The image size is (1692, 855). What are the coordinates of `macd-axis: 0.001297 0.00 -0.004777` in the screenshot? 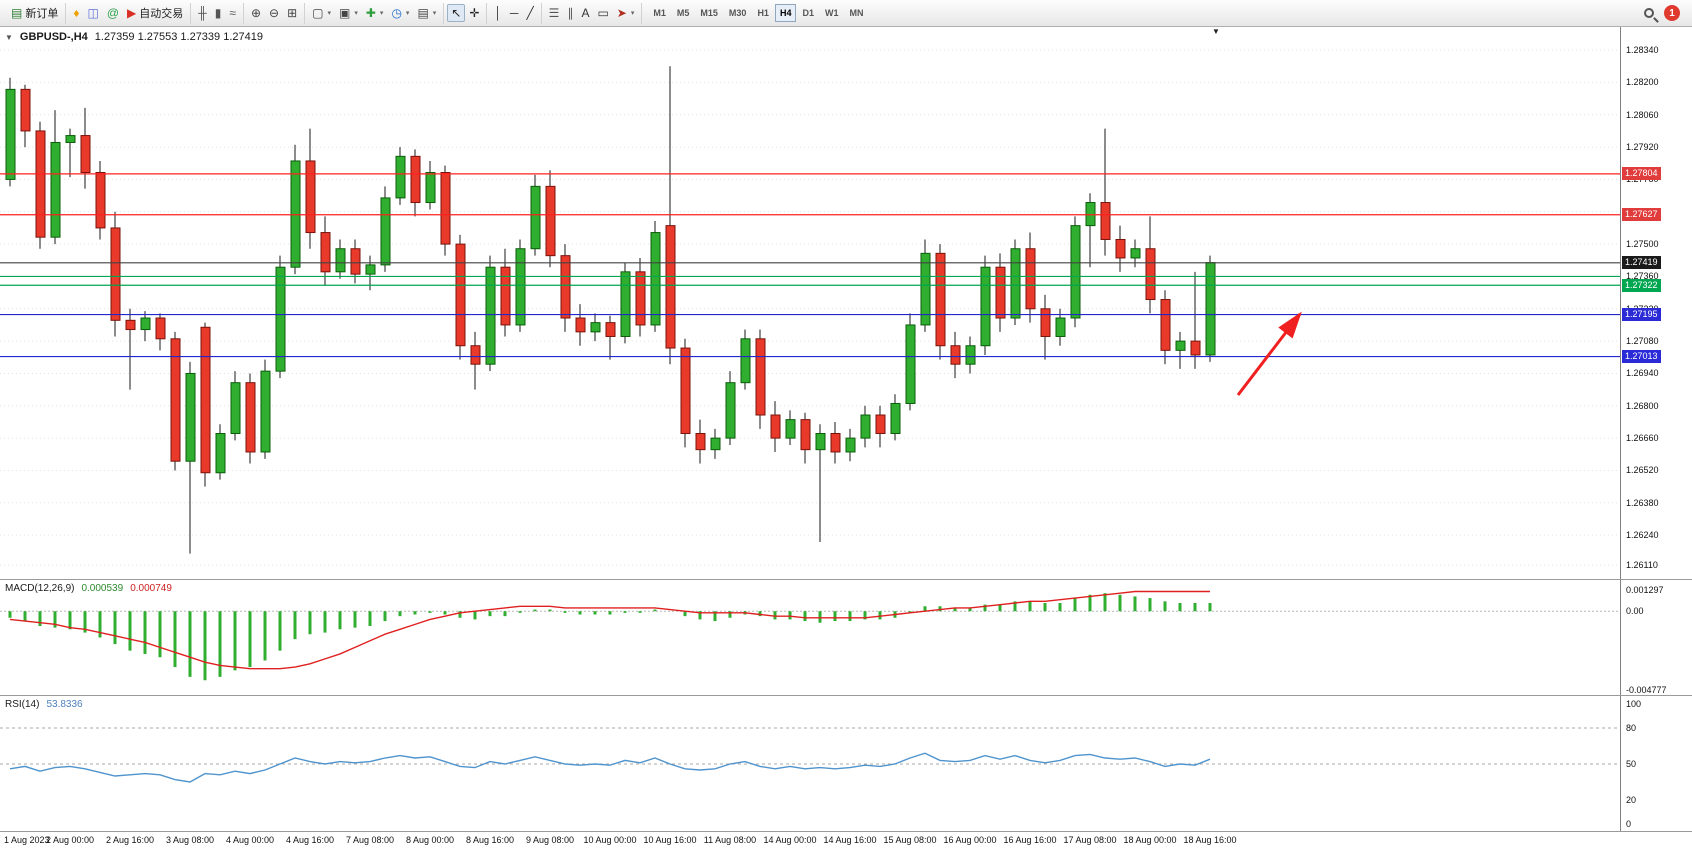 It's located at (1656, 637).